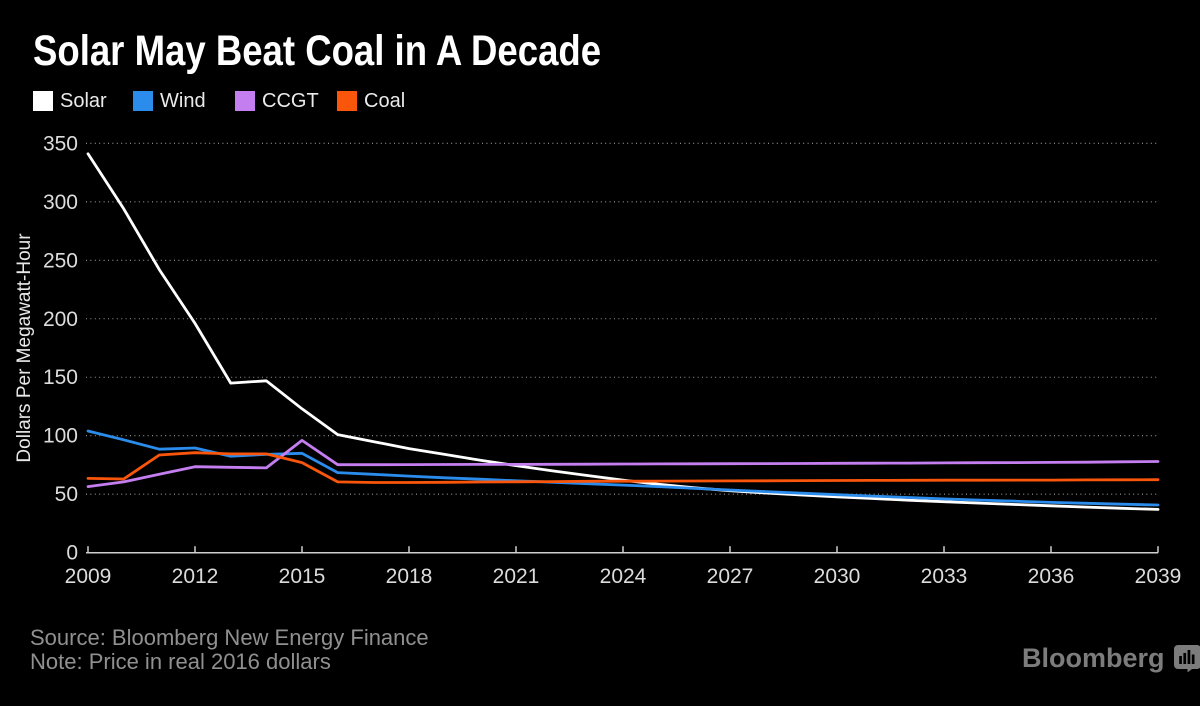 Image resolution: width=1200 pixels, height=706 pixels. Describe the element at coordinates (60, 260) in the screenshot. I see `y-tick-label: 250` at that location.